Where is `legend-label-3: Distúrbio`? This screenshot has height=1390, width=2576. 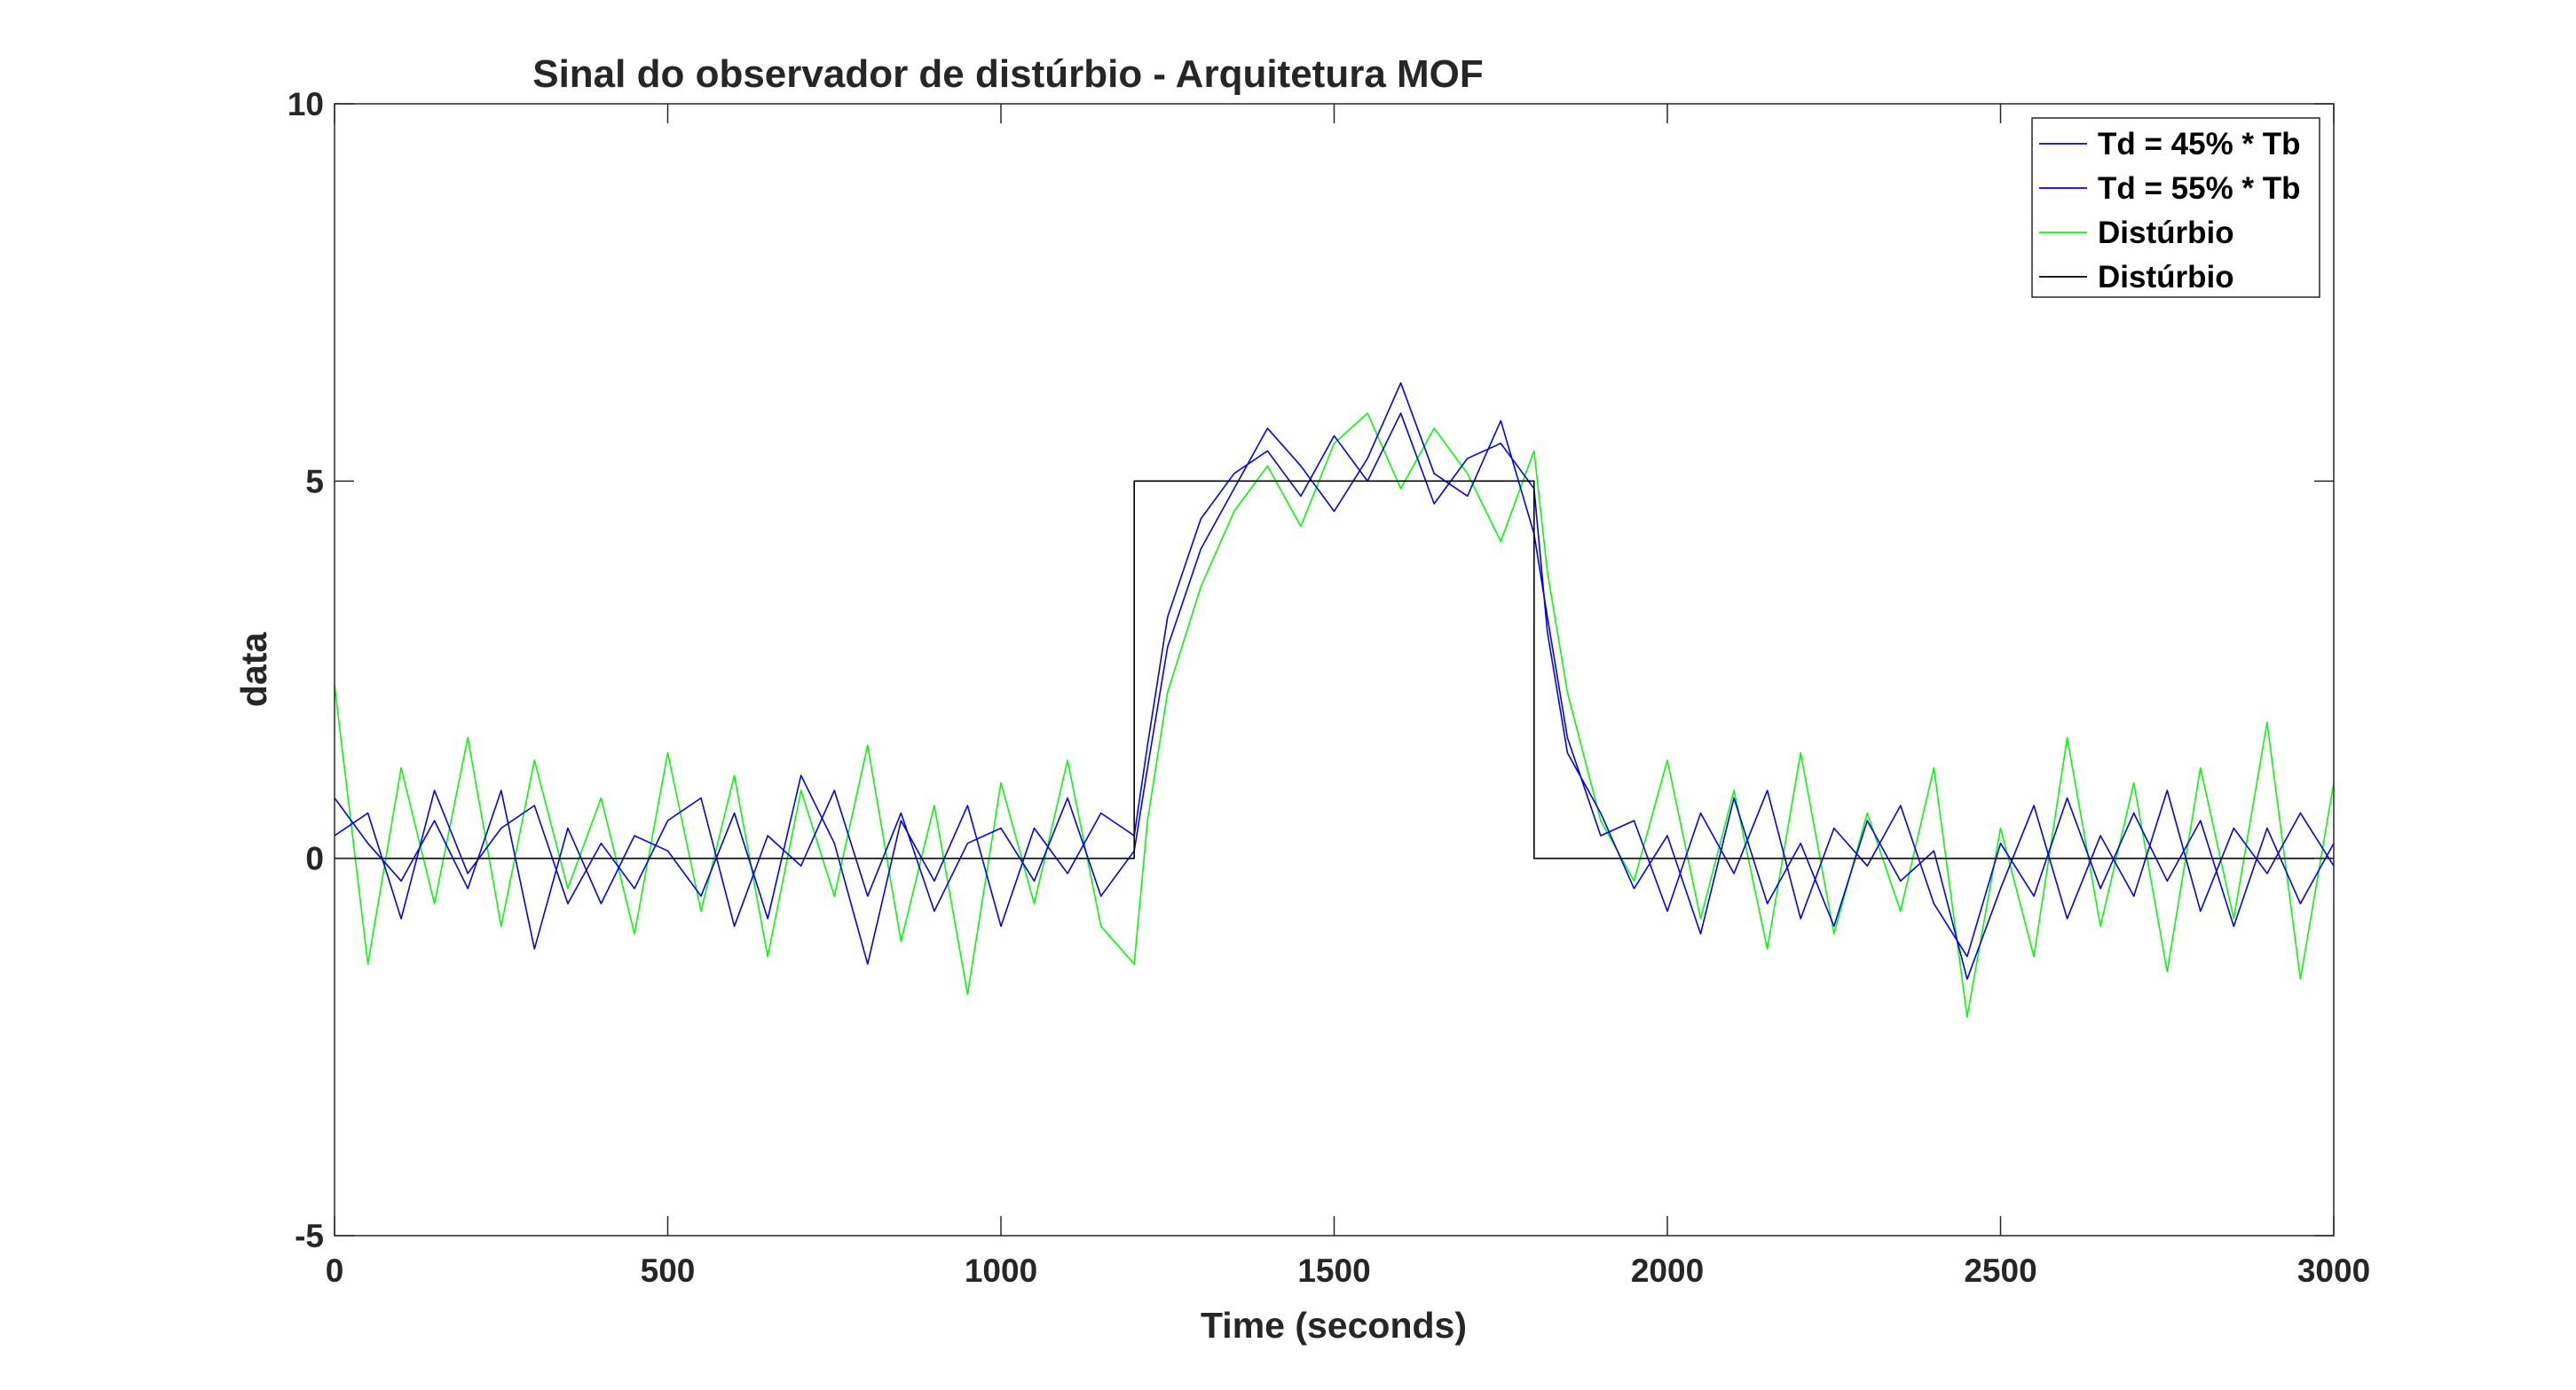
legend-label-3: Distúrbio is located at coordinates (2166, 233).